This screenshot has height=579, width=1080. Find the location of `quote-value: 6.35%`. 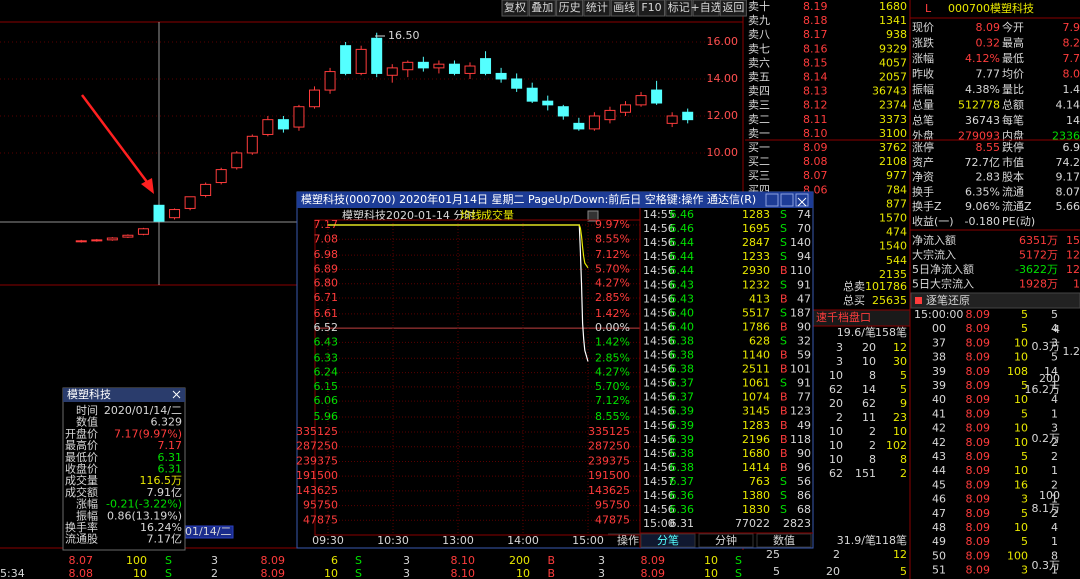

quote-value: 6.35% is located at coordinates (982, 191).